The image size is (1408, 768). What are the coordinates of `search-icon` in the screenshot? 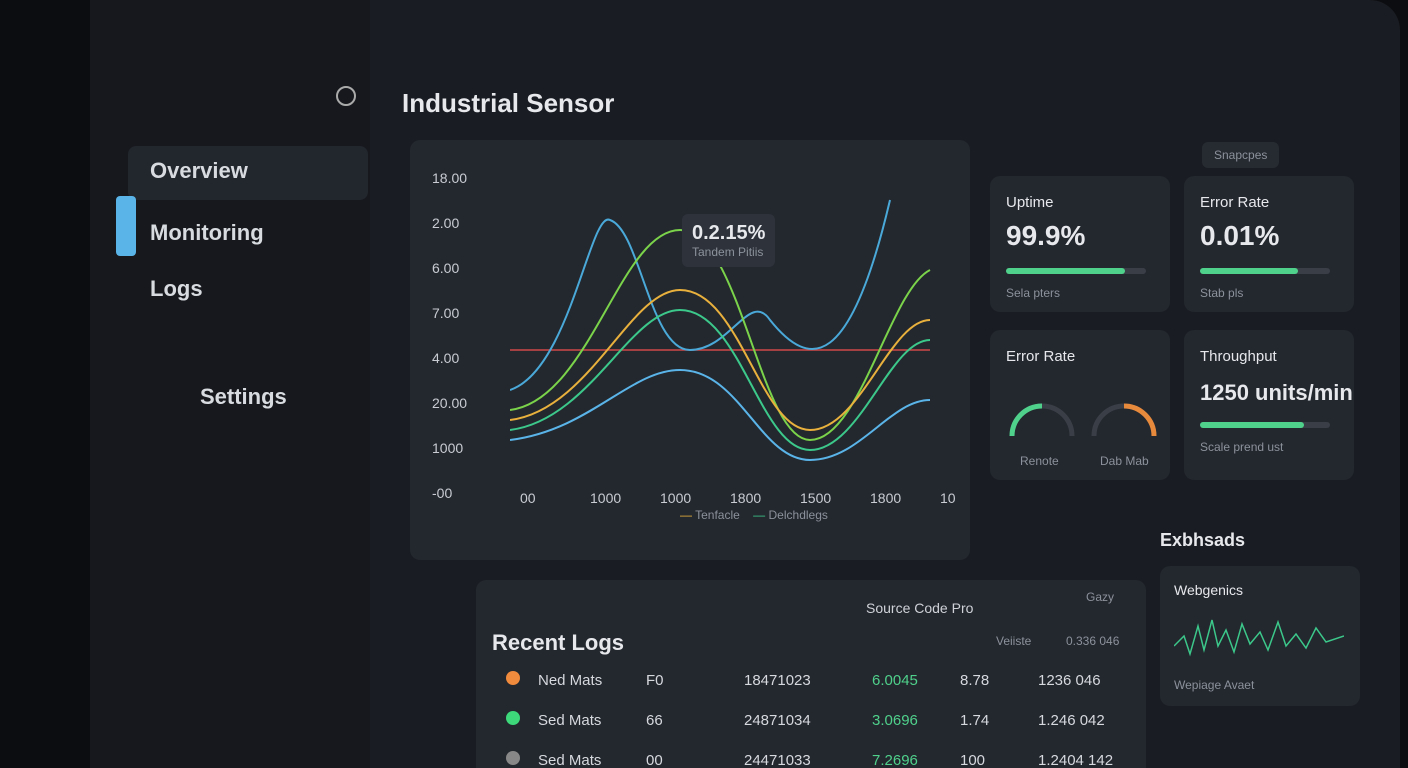 It's located at (346, 96).